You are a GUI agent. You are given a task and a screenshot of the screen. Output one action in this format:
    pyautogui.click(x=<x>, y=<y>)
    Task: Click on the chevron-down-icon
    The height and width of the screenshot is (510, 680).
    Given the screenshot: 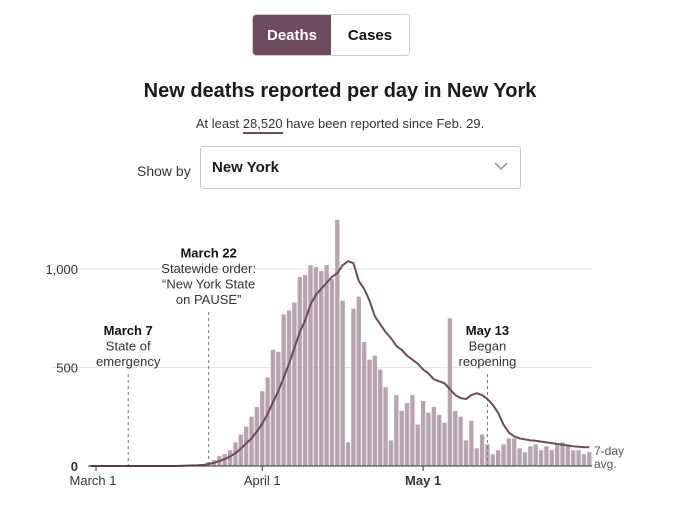 What is the action you would take?
    pyautogui.click(x=501, y=166)
    